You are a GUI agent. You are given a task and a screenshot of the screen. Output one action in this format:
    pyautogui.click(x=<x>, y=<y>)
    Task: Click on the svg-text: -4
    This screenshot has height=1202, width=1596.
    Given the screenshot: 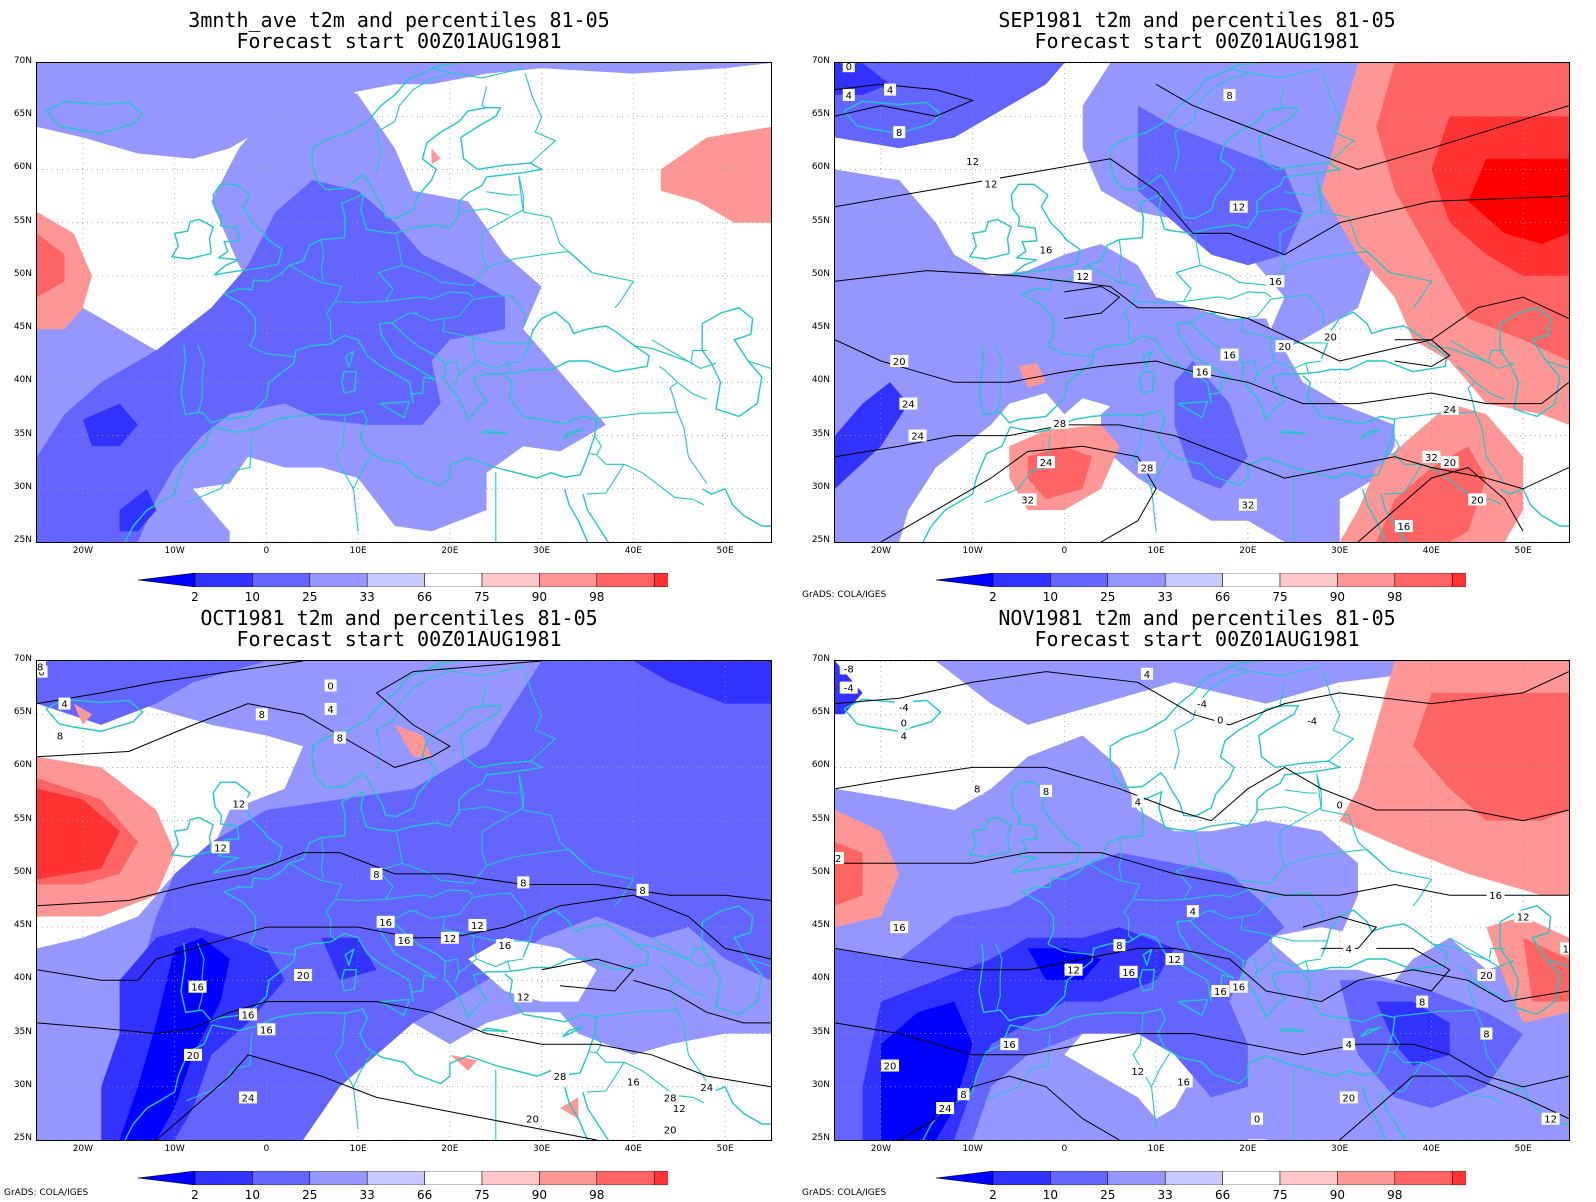 What is the action you would take?
    pyautogui.click(x=849, y=689)
    